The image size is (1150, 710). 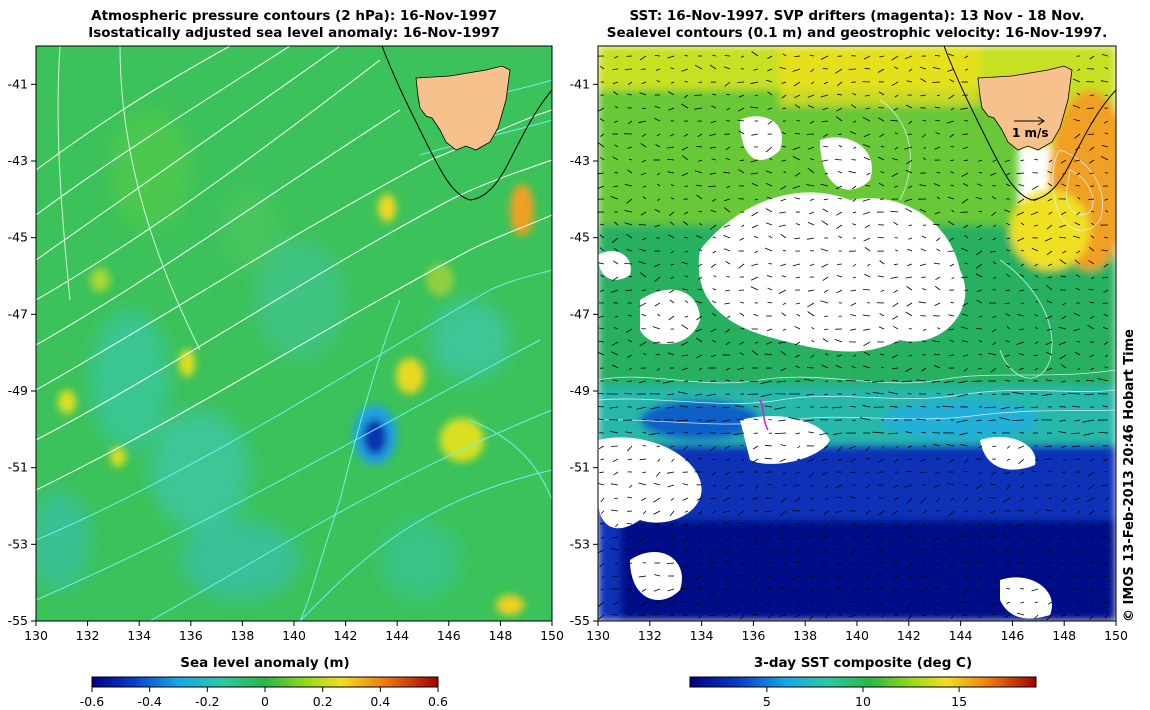 What do you see at coordinates (1129, 475) in the screenshot?
I see `imos-credit: © IMOS 13-Feb-2013 20:46 Hobart Time` at bounding box center [1129, 475].